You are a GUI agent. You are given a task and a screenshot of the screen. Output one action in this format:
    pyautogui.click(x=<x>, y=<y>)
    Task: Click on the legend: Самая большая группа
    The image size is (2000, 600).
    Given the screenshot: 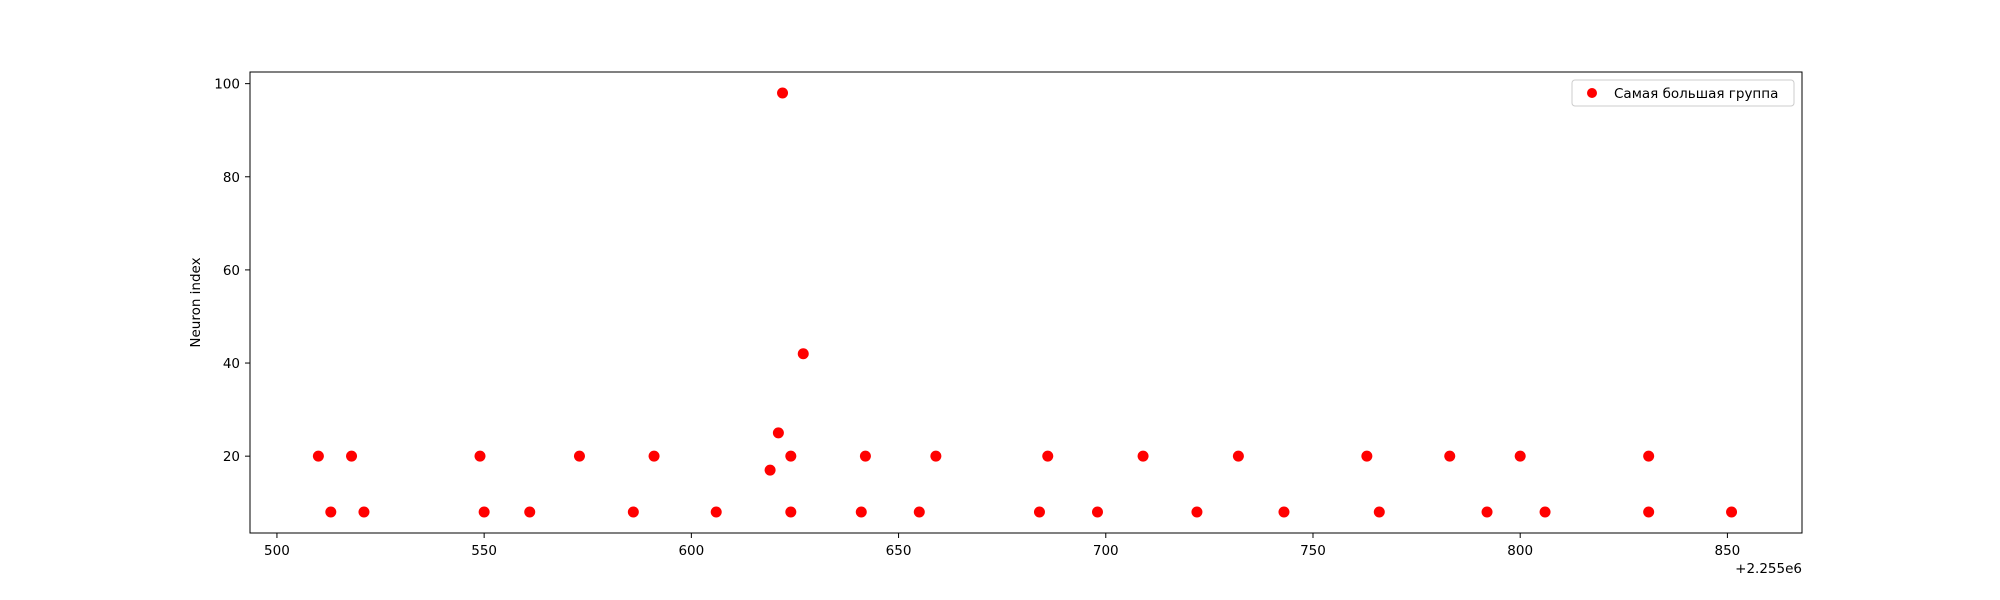 What is the action you would take?
    pyautogui.click(x=1683, y=93)
    